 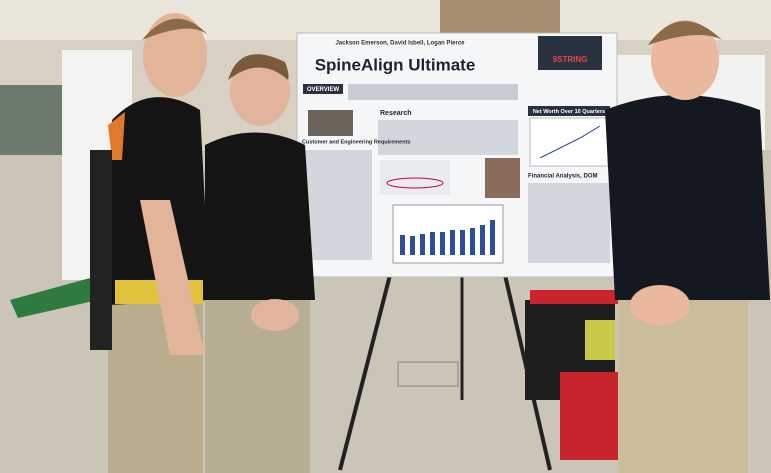 I want to click on poster-title: SpineAlign Ultimate, so click(x=395, y=64).